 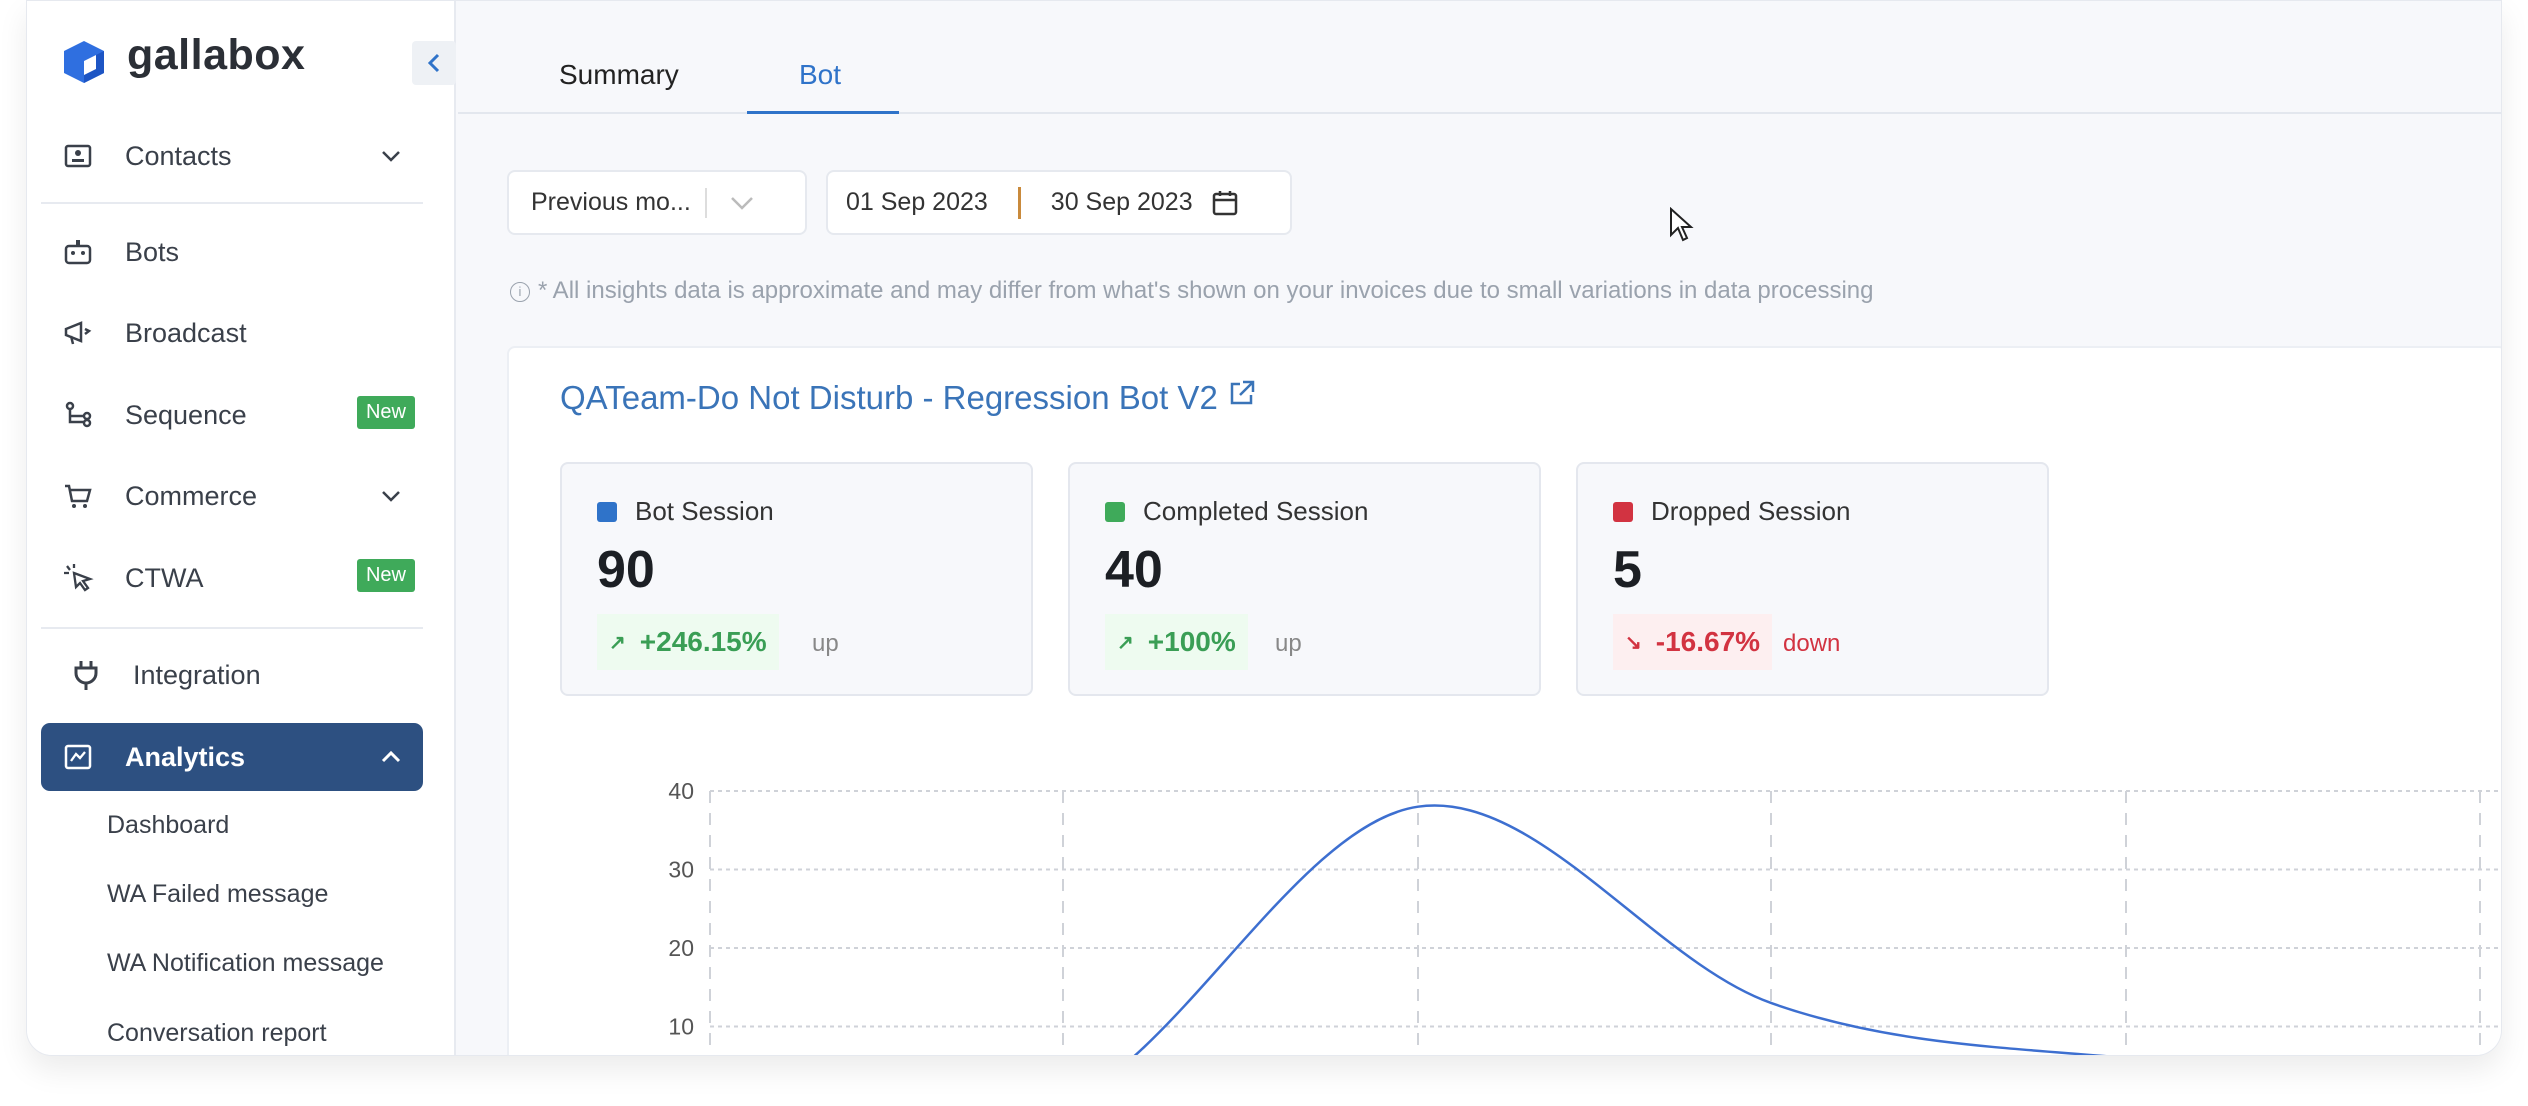 What do you see at coordinates (917, 202) in the screenshot?
I see `start-date: 01 Sep 2023` at bounding box center [917, 202].